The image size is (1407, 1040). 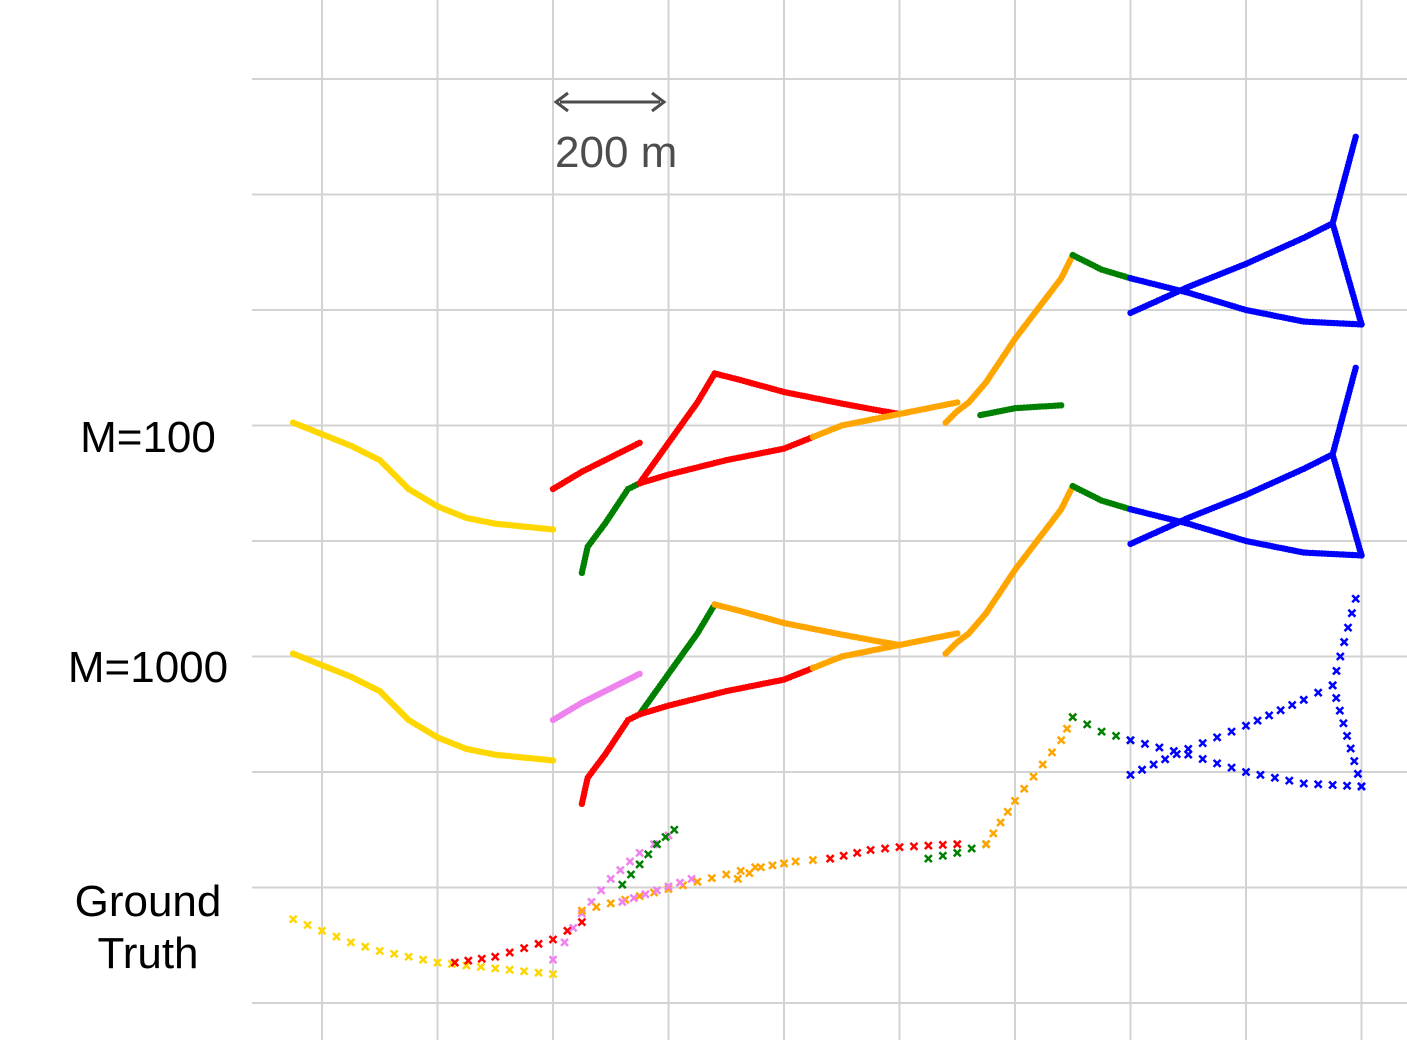 I want to click on scale-bar-left-arrowhead, so click(x=561, y=102).